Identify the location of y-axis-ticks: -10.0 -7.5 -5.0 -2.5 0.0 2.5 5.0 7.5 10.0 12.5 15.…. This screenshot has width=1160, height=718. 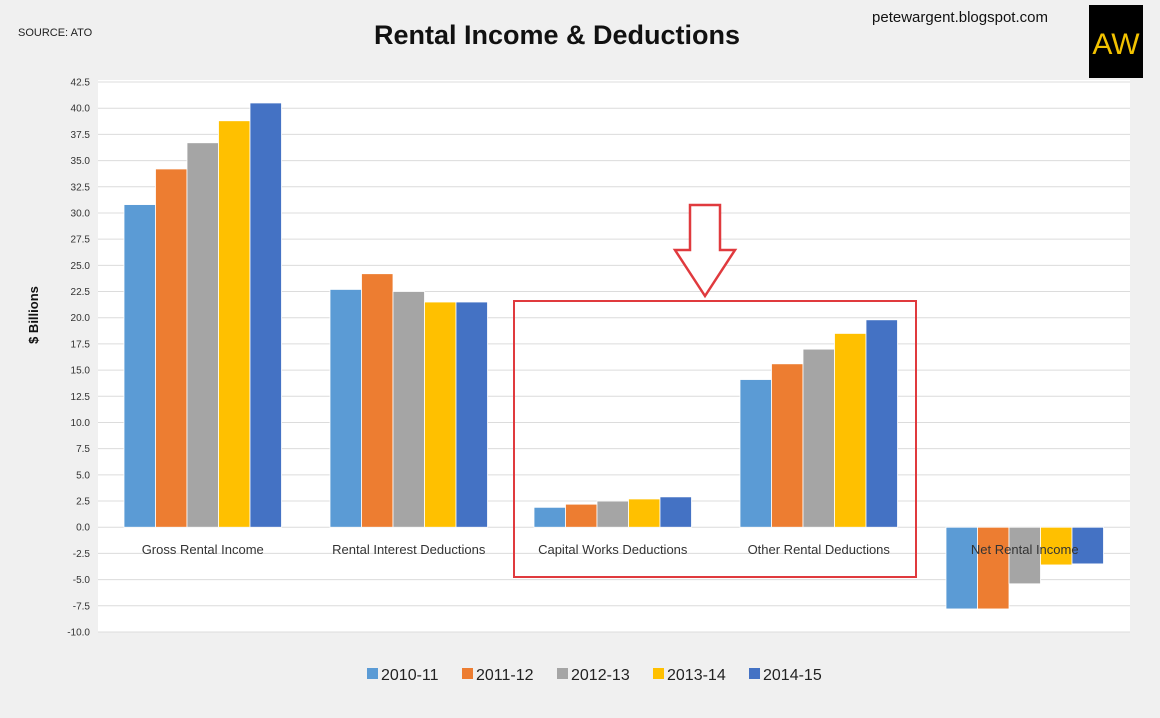
(78, 358).